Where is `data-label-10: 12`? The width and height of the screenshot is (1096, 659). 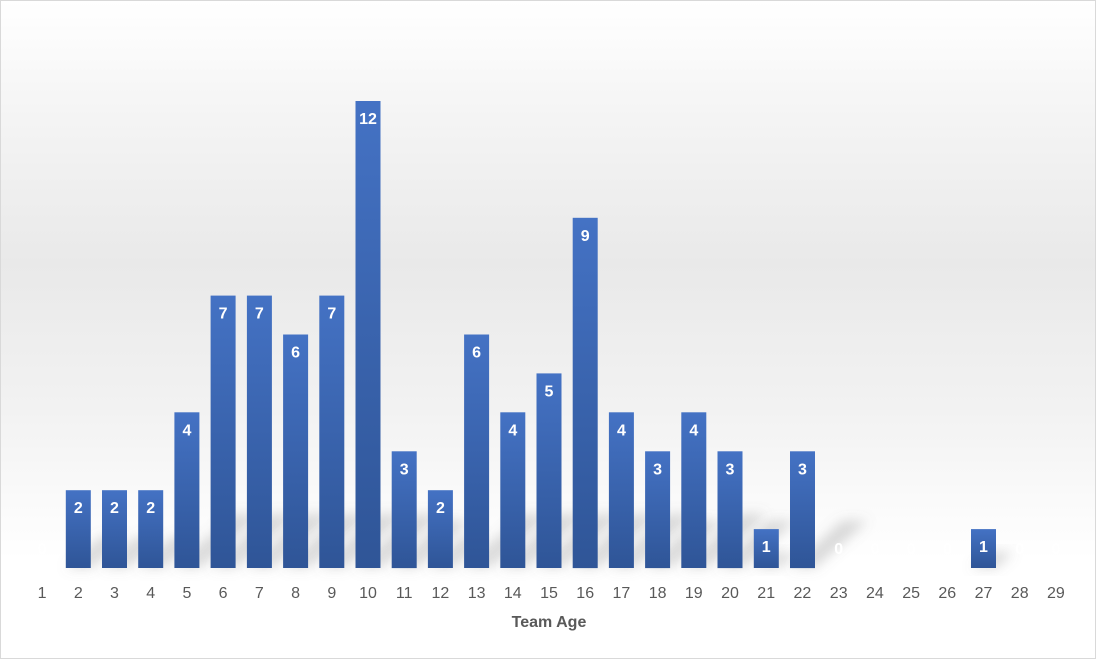
data-label-10: 12 is located at coordinates (368, 119).